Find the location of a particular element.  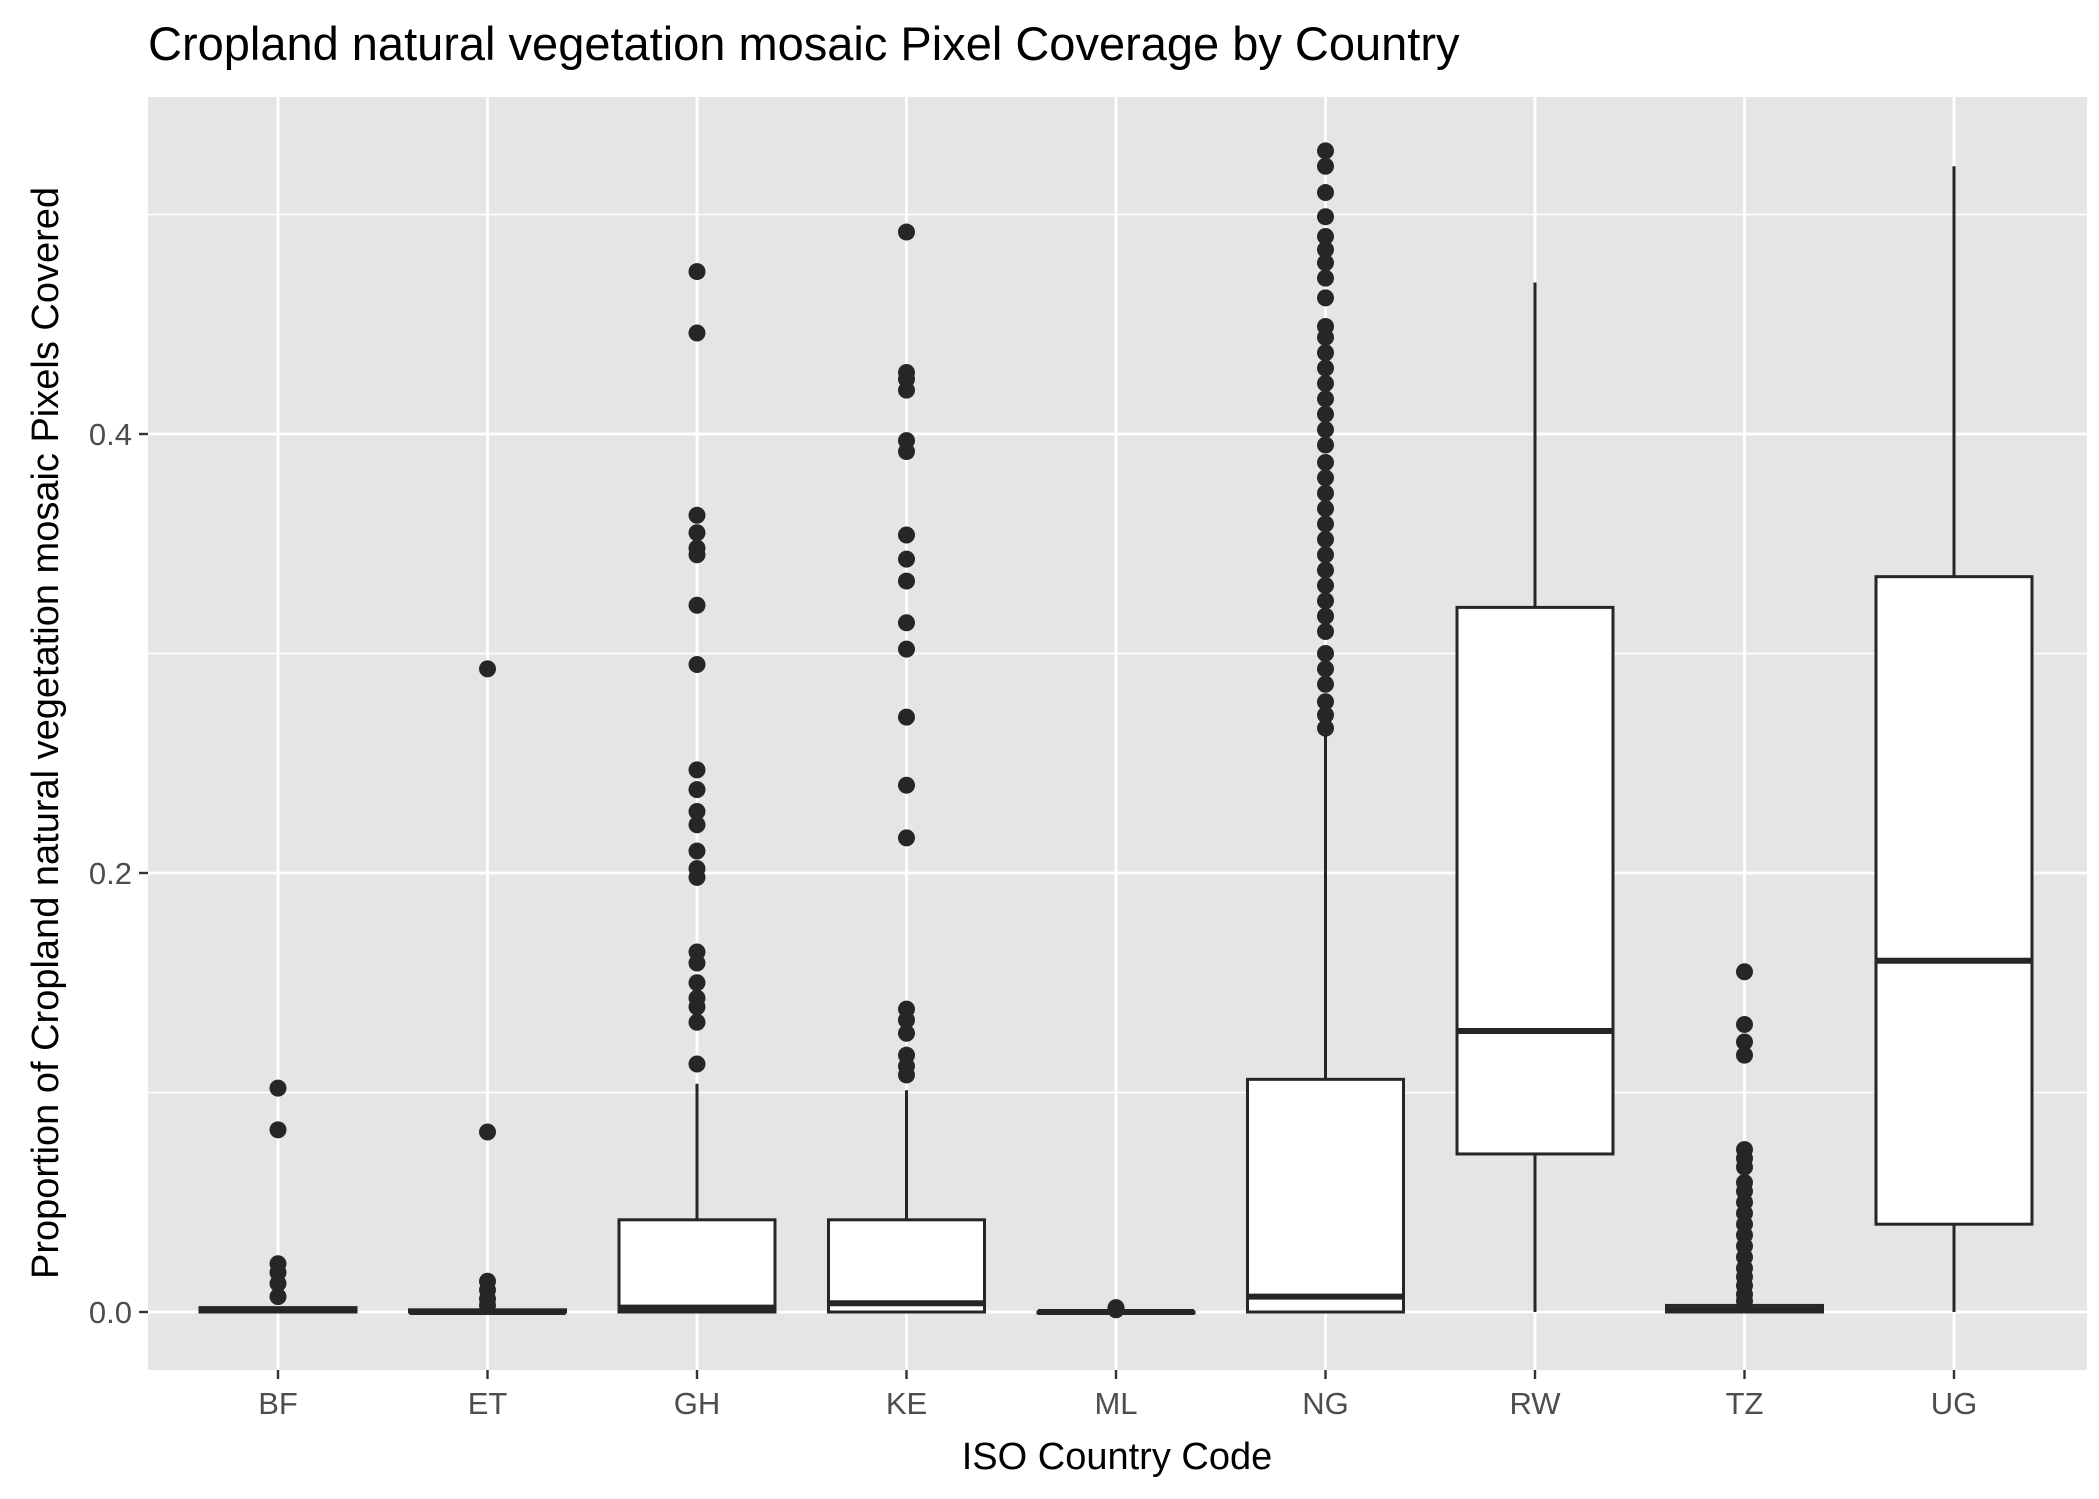

x-tick-label: NG is located at coordinates (1325, 1403).